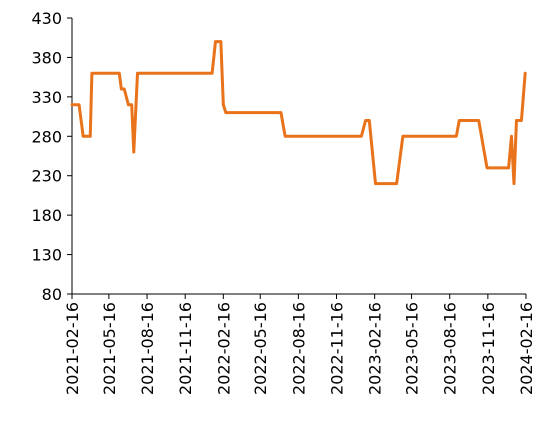 This screenshot has height=427, width=547. I want to click on x-tick-label: 2022-02-16, so click(223, 348).